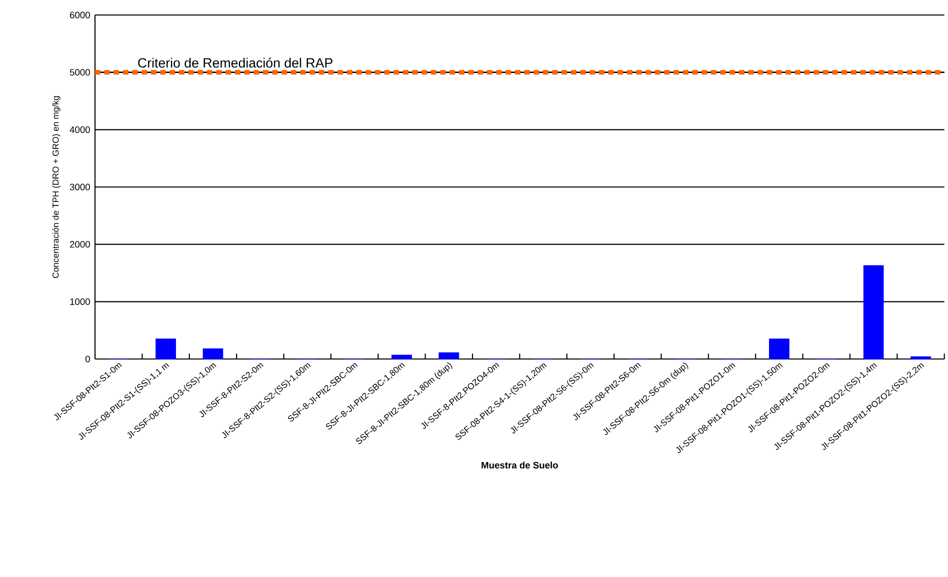 The image size is (948, 577). Describe the element at coordinates (235, 63) in the screenshot. I see `ref-line-label: Criterio de Remediación del RAP` at that location.